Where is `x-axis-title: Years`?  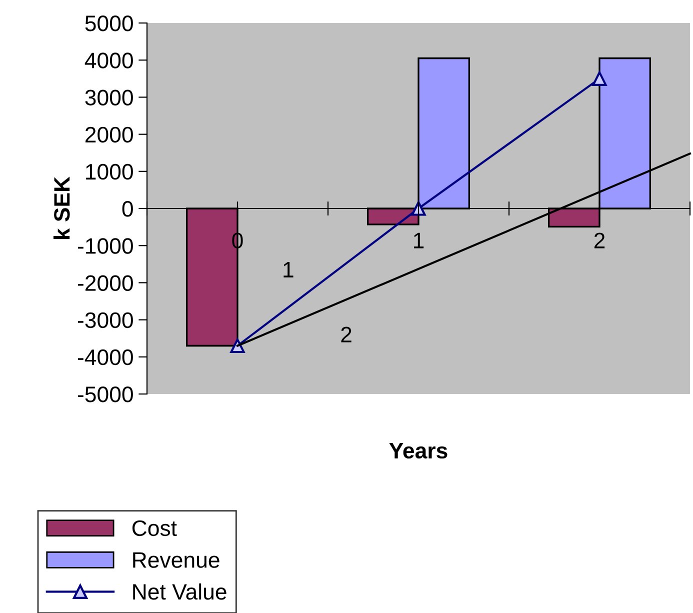 x-axis-title: Years is located at coordinates (418, 451).